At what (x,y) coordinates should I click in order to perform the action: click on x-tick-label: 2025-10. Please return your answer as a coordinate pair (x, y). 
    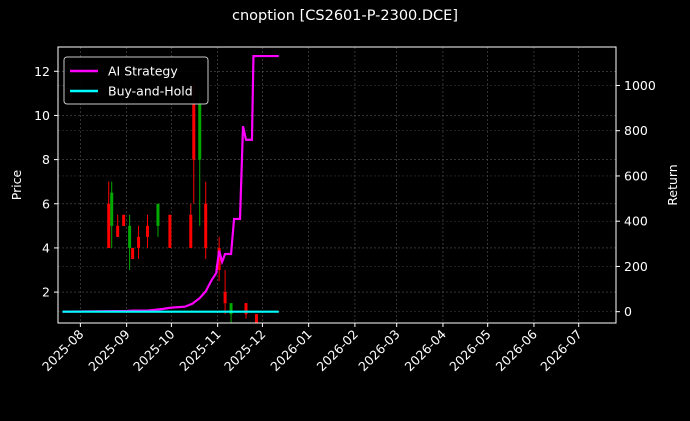
    Looking at the image, I should click on (154, 350).